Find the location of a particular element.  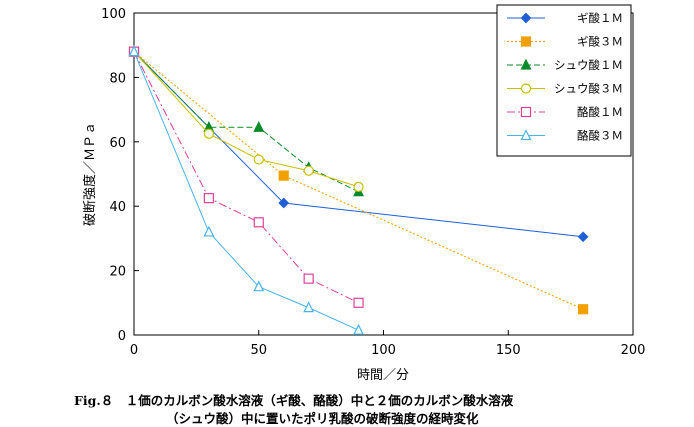

legend-label: ギ酸１Ｍ is located at coordinates (600, 18).